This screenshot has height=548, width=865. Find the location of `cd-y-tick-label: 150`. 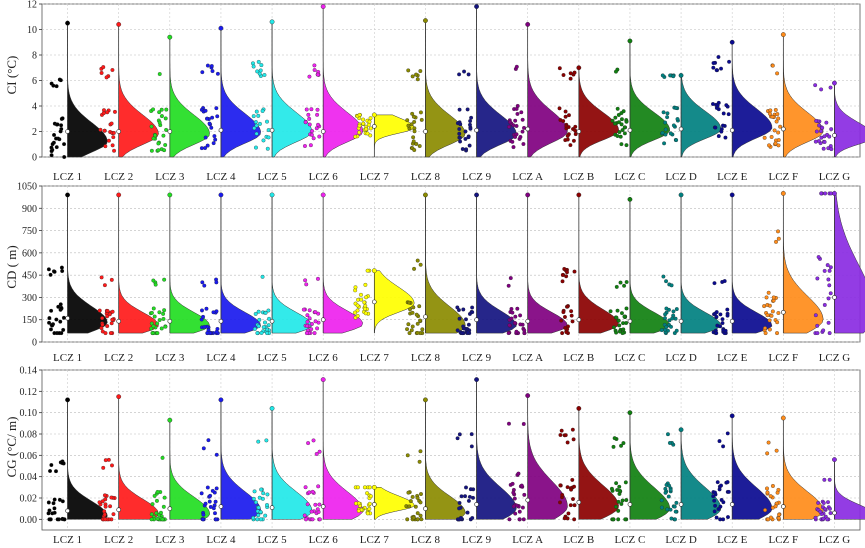

cd-y-tick-label: 150 is located at coordinates (29, 320).